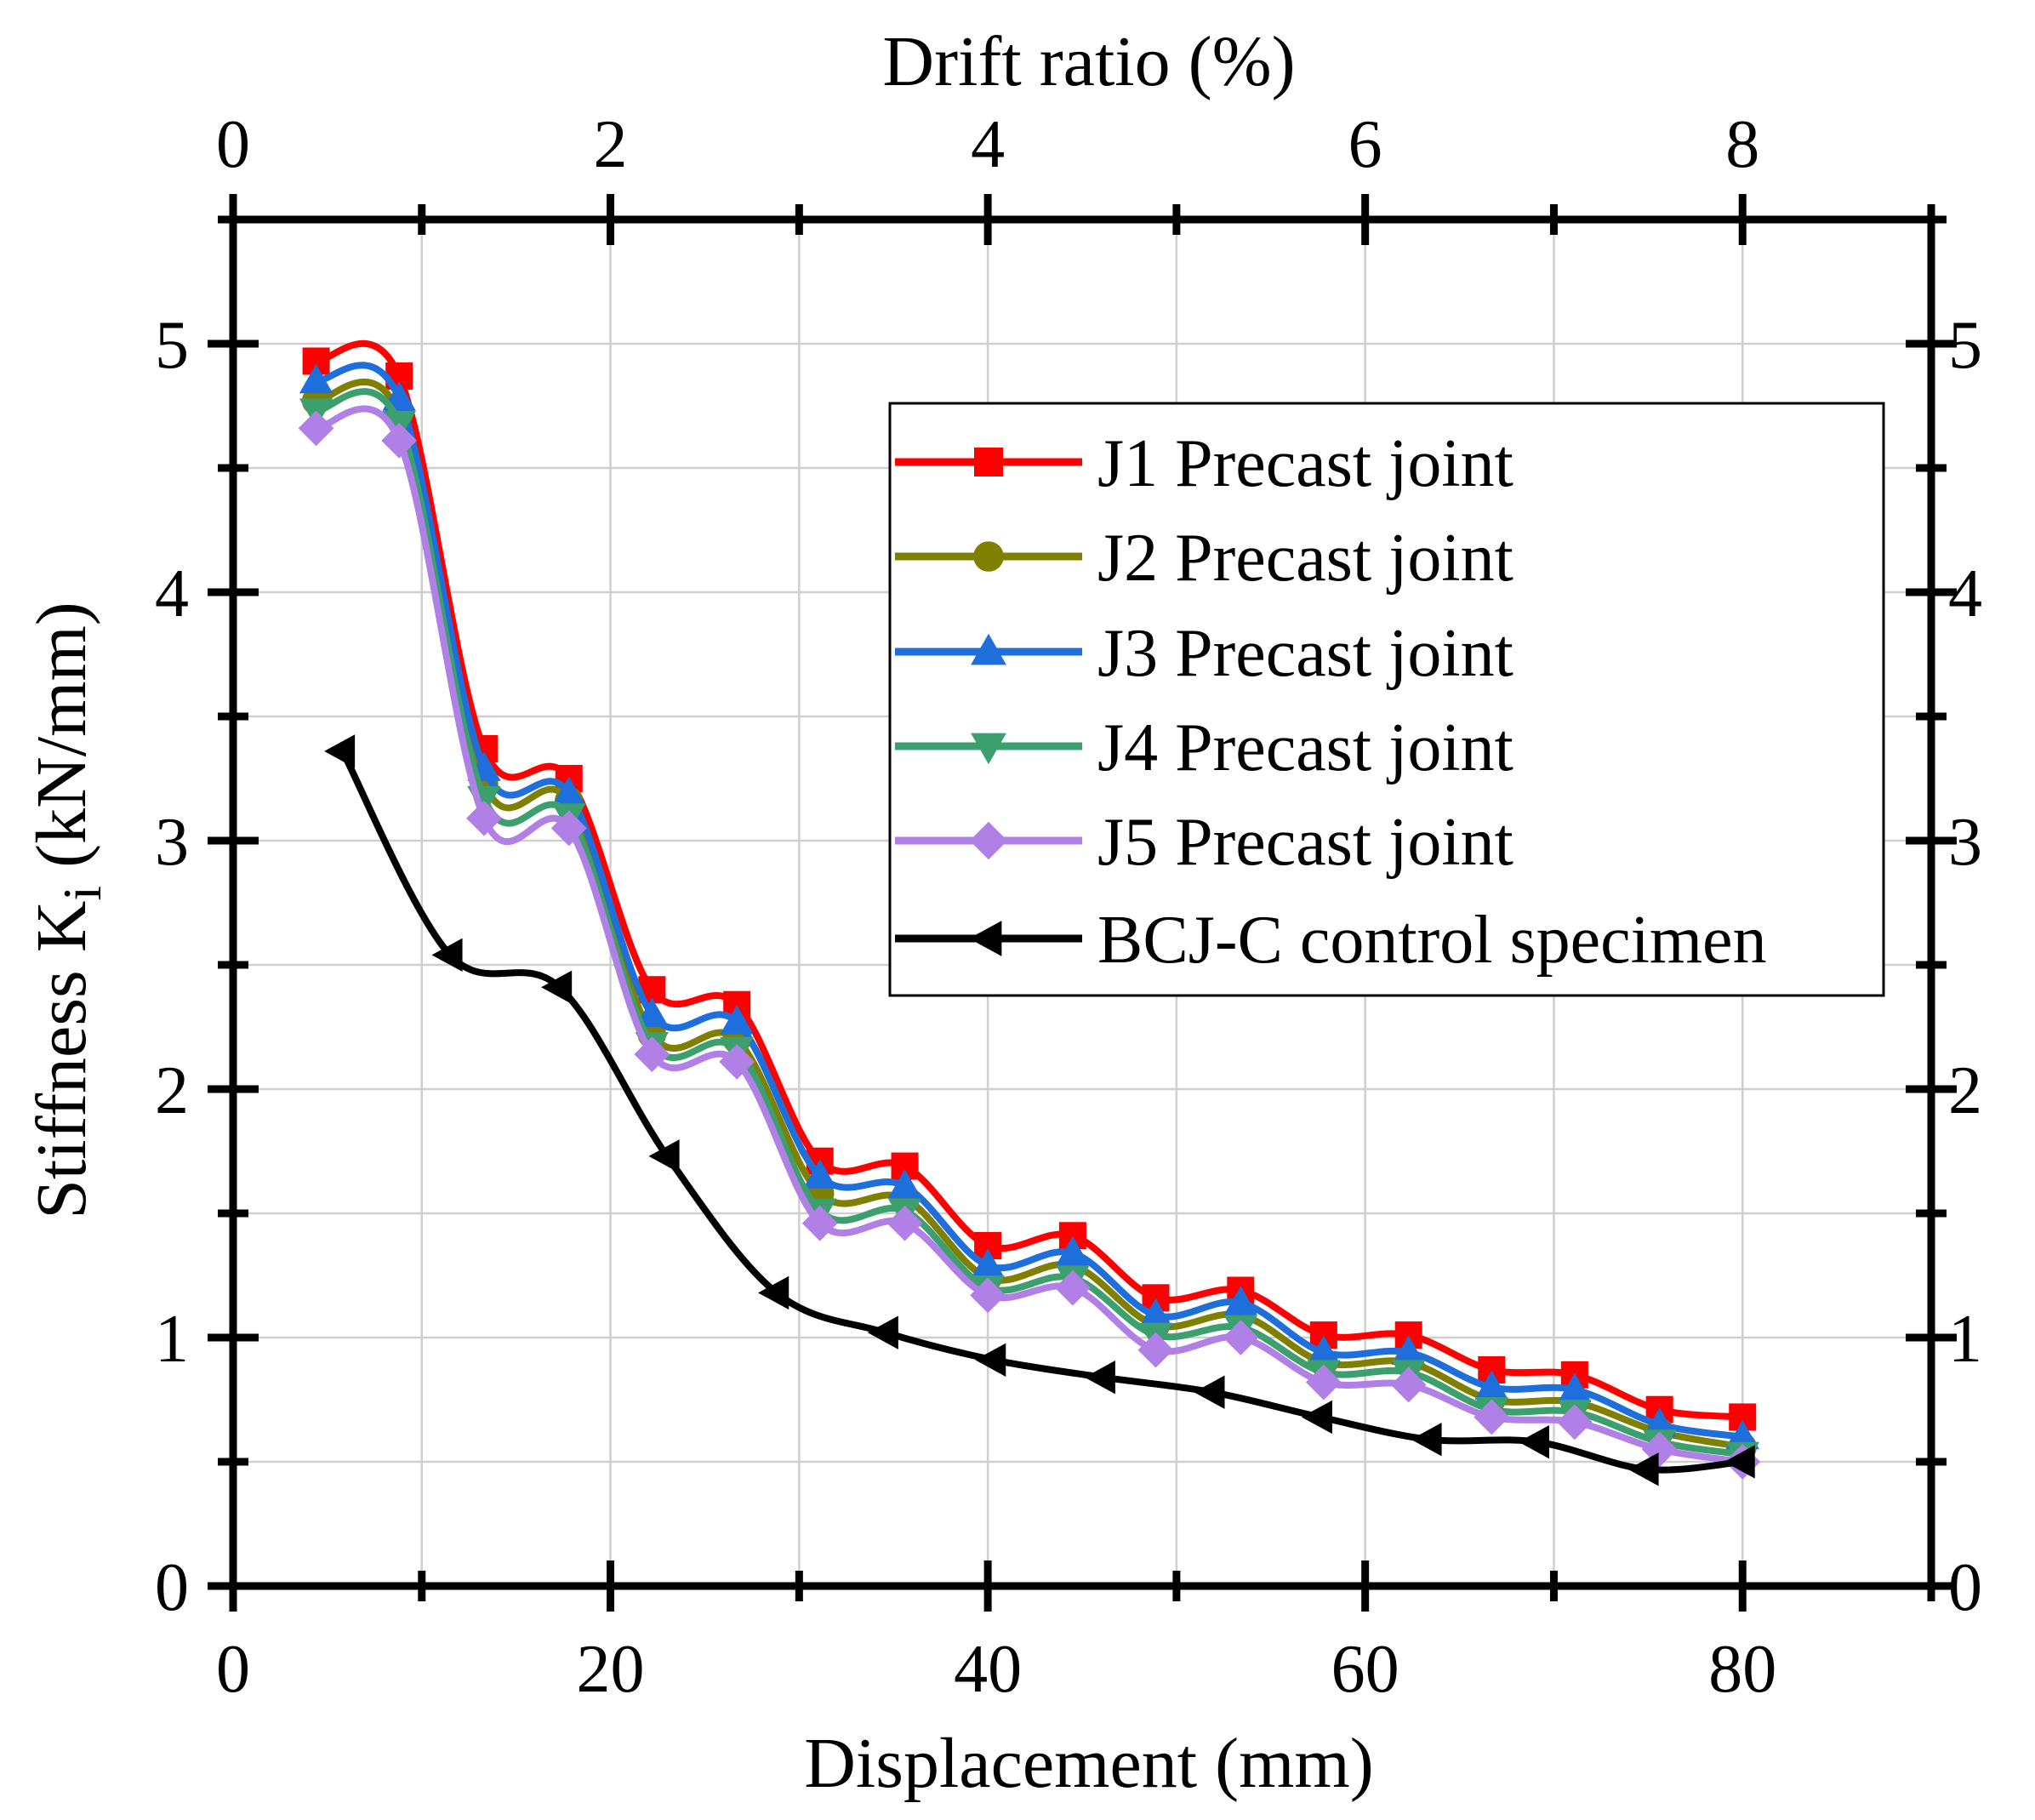  Describe the element at coordinates (988, 145) in the screenshot. I see `x2-tick-label: 4` at that location.